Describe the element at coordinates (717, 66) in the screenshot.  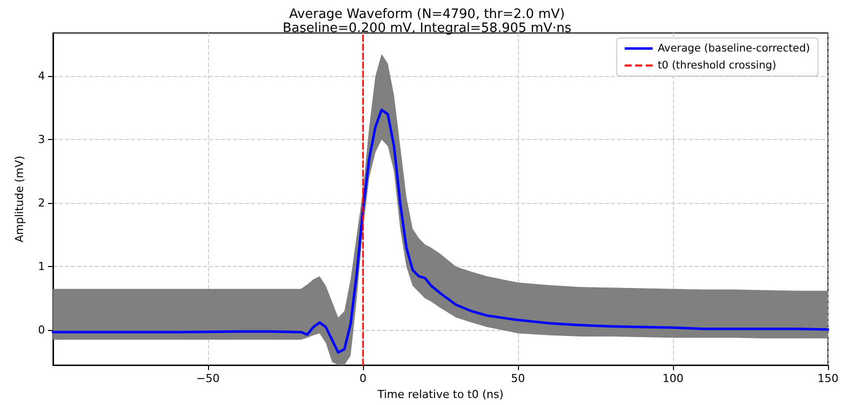
I see `legend-label: t0 (threshold crossing)` at that location.